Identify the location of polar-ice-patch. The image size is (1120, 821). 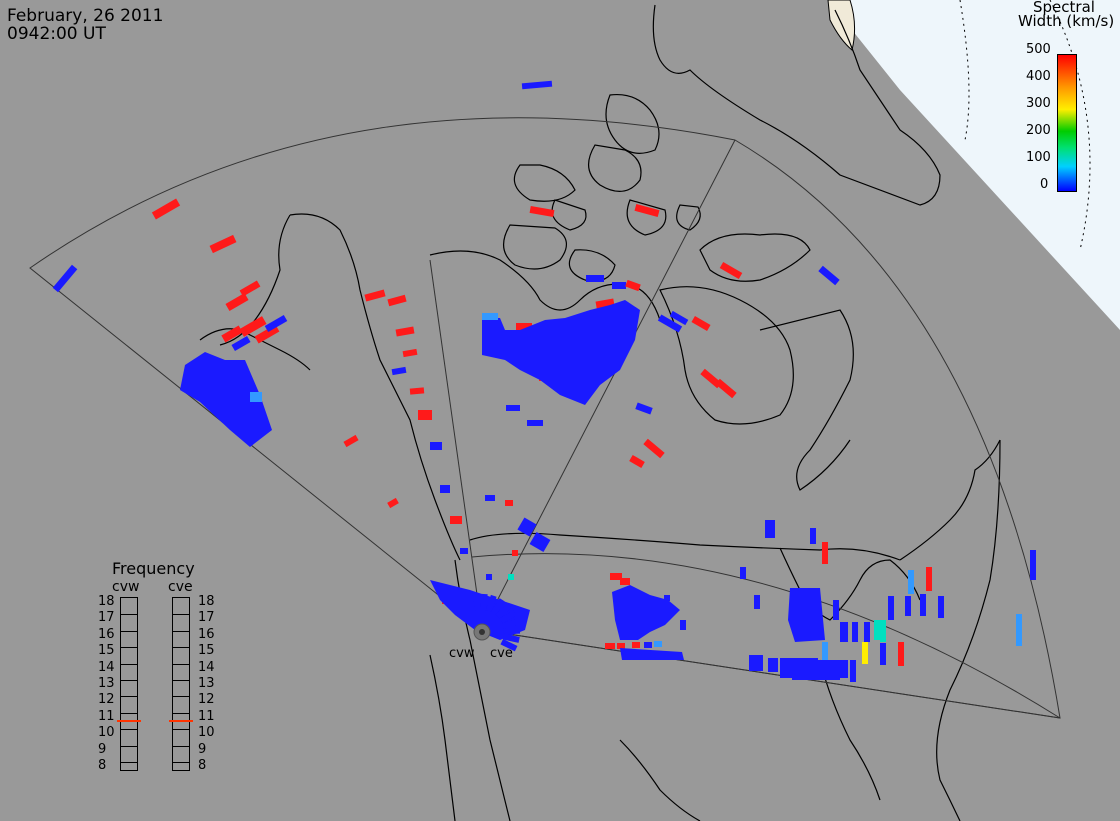
(841, 25).